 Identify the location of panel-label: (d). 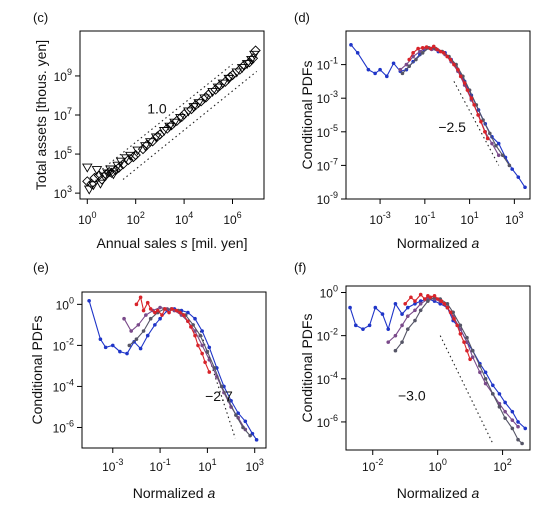
(302, 17).